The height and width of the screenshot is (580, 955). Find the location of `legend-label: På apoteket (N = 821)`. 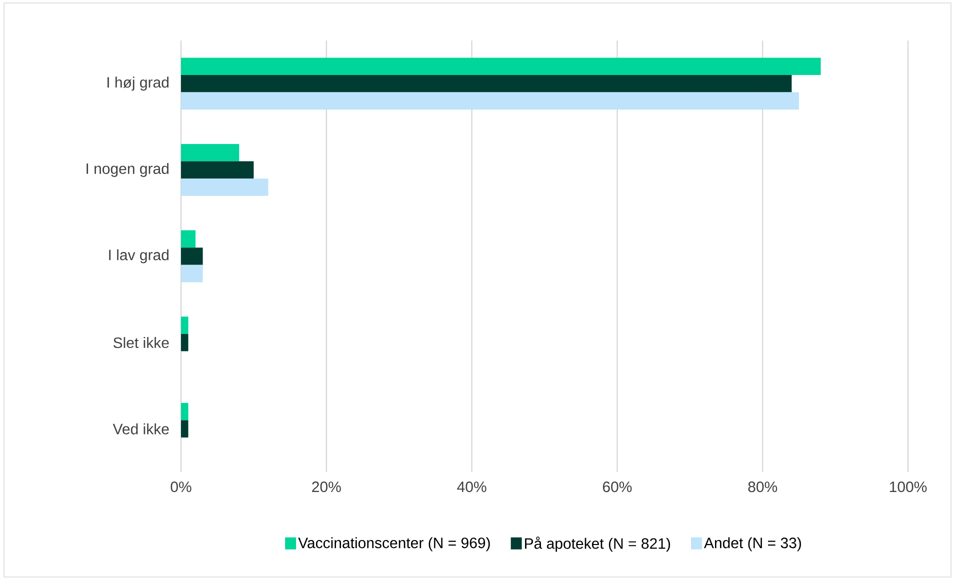

legend-label: På apoteket (N = 821) is located at coordinates (597, 544).